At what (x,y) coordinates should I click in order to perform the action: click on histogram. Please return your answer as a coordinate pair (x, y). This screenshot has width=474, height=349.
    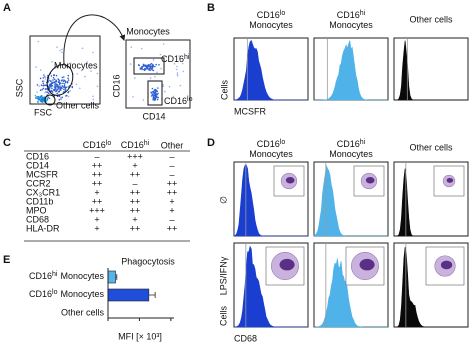
    Looking at the image, I should click on (431, 202).